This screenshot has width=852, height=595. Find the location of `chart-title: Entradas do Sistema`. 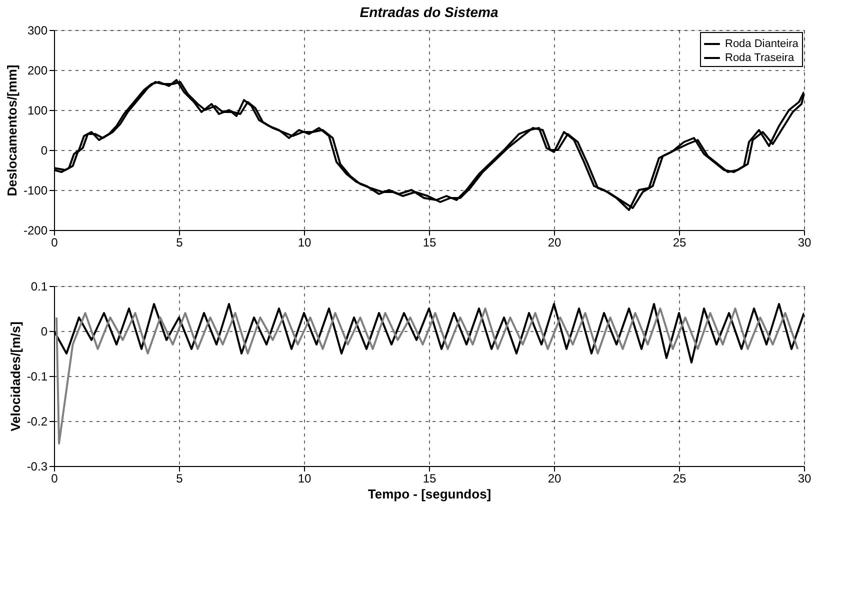

chart-title: Entradas do Sistema is located at coordinates (429, 12).